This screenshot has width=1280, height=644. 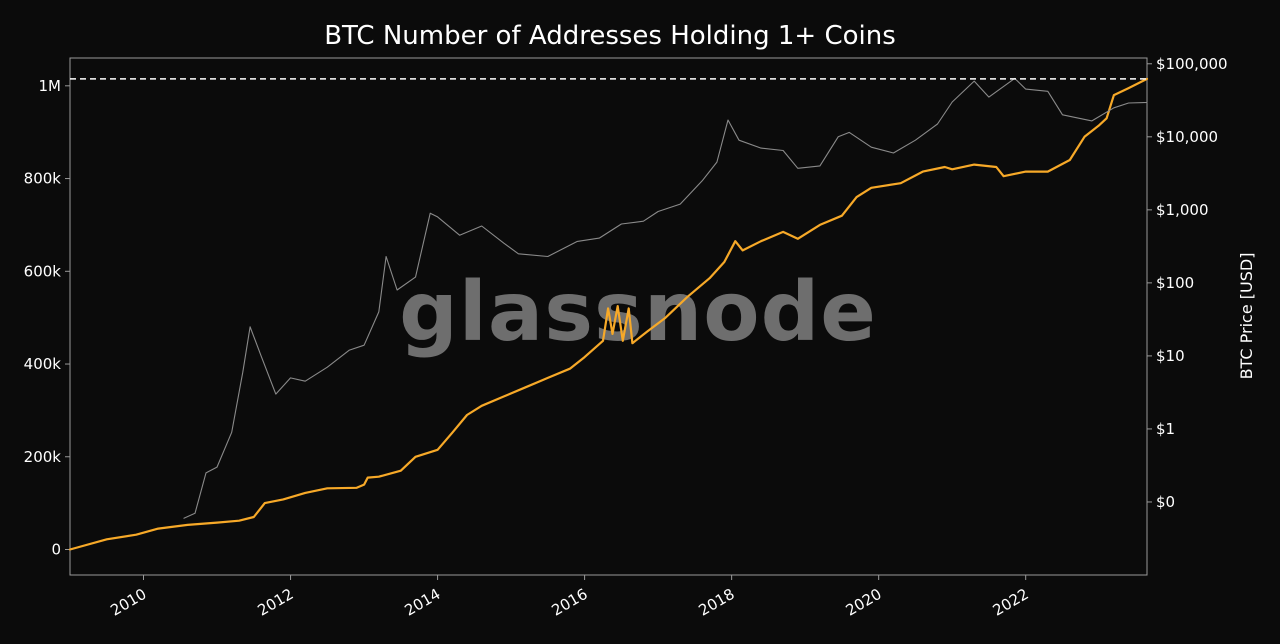 I want to click on chart-title: BTC Number of Addresses Holding 1+ Coins, so click(x=610, y=36).